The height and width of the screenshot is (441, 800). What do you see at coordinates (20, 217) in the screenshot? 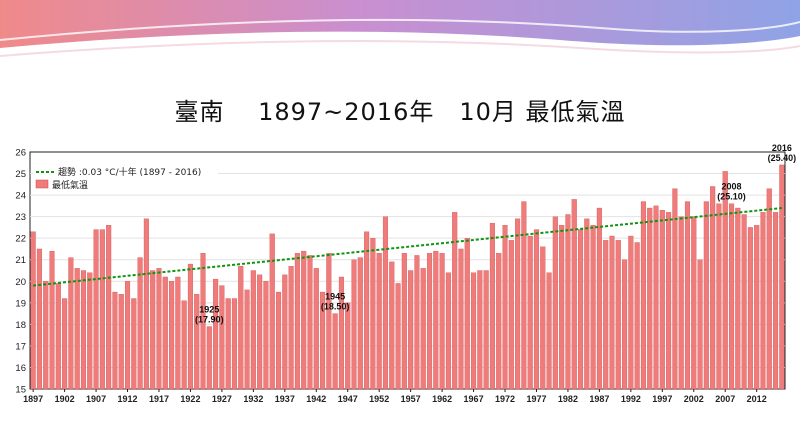
I see `y-tick-label: 23` at bounding box center [20, 217].